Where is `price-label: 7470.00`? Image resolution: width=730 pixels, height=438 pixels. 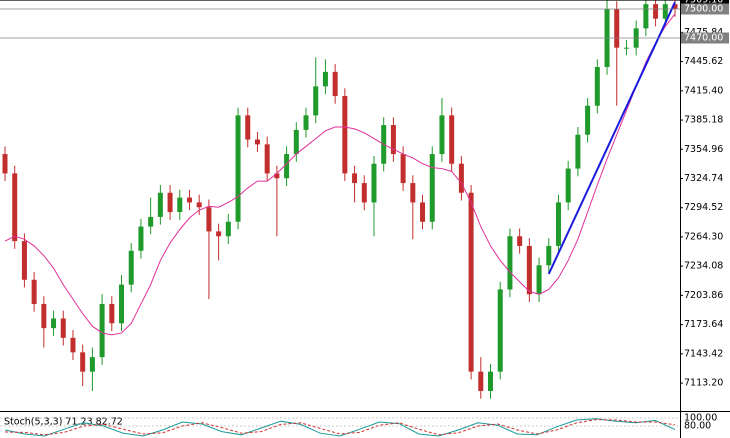 price-label: 7470.00 is located at coordinates (703, 38).